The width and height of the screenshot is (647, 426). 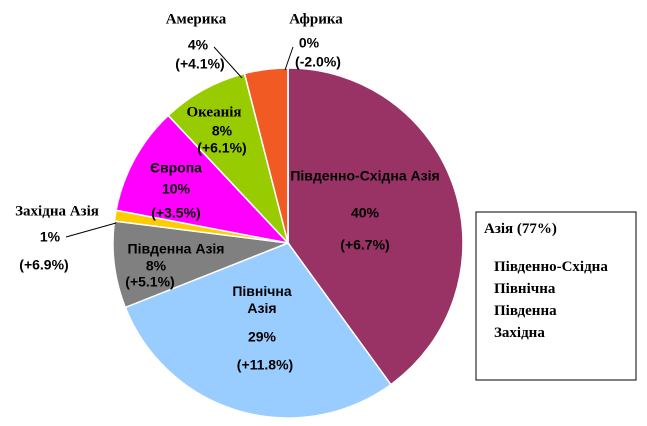 I want to click on change-label: (+6.7%), so click(x=365, y=244).